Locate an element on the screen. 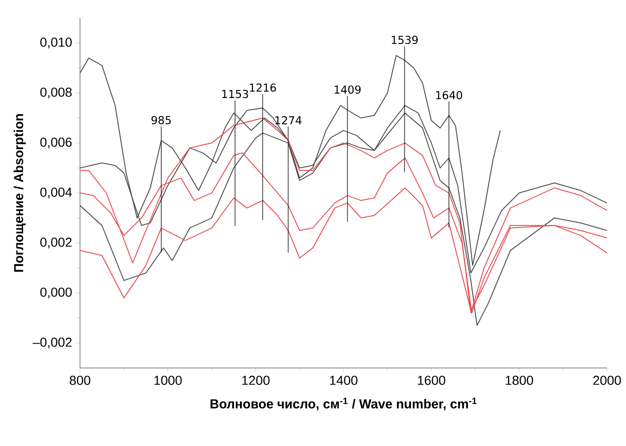  ref-line-label: 1274 is located at coordinates (288, 120).